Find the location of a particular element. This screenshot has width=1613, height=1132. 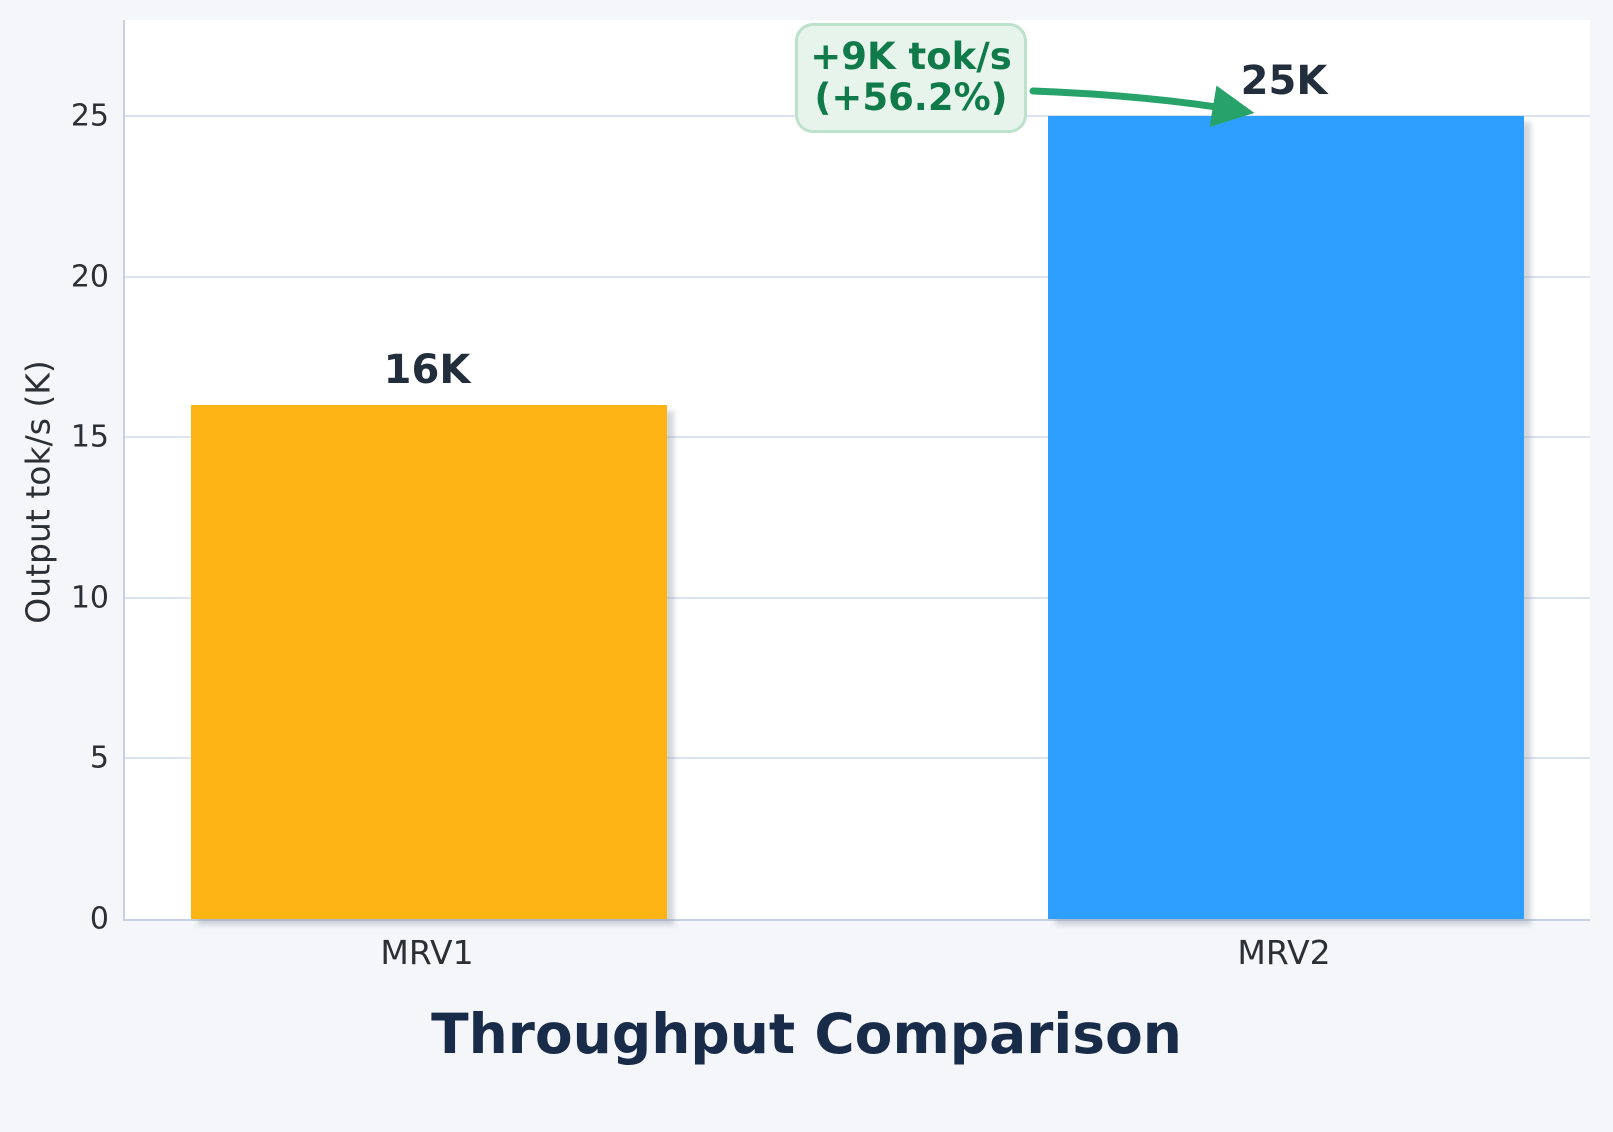

chart-title: Throughput Comparison is located at coordinates (806, 1034).